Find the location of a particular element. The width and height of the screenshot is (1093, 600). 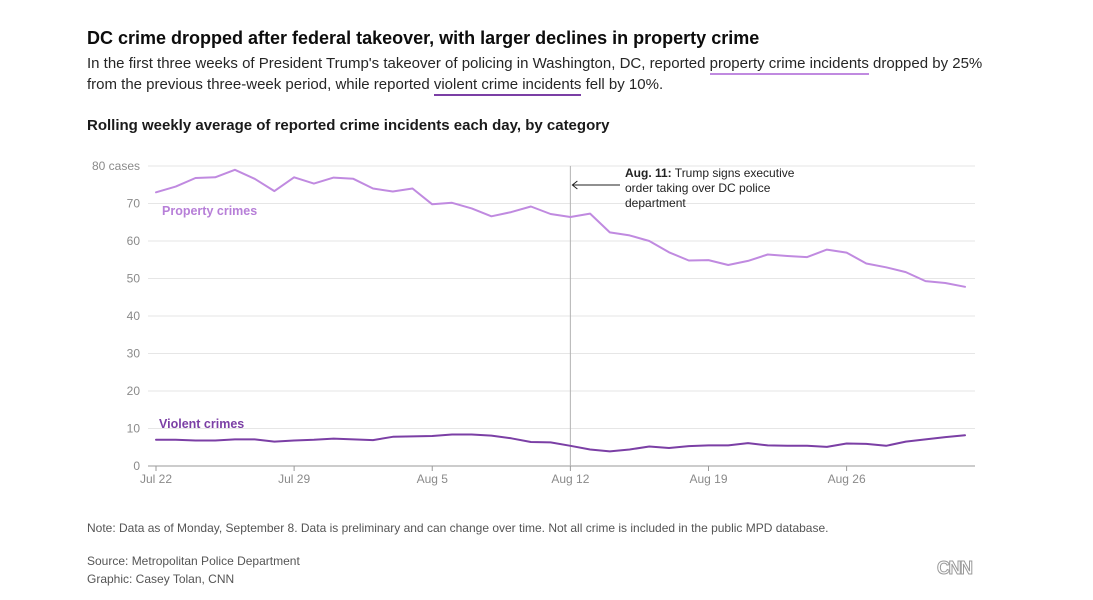

annotation-date: Aug. 11: is located at coordinates (648, 173).